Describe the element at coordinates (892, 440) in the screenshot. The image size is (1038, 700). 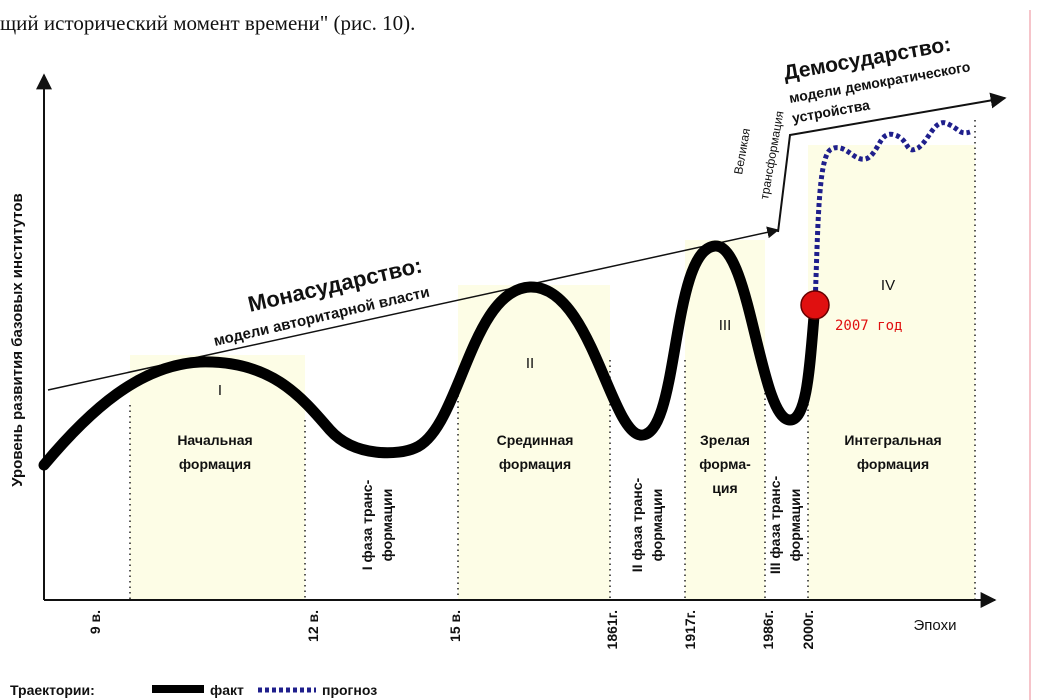
I see `formation-label: Интегральная` at that location.